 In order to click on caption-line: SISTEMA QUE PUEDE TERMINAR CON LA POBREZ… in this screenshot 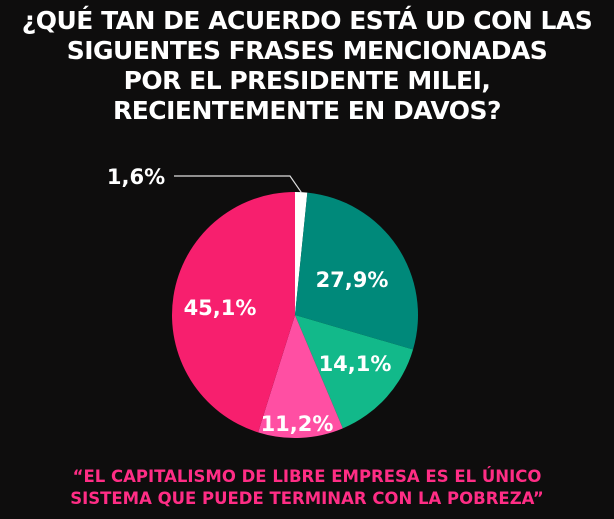, I will do `click(307, 498)`.